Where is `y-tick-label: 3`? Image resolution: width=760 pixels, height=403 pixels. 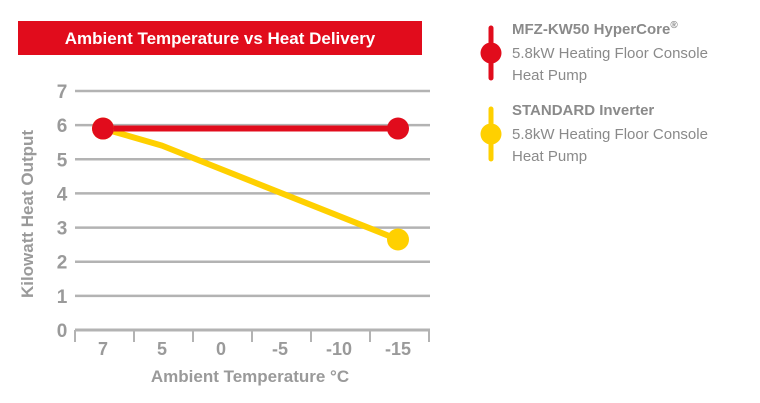 y-tick-label: 3 is located at coordinates (62, 229).